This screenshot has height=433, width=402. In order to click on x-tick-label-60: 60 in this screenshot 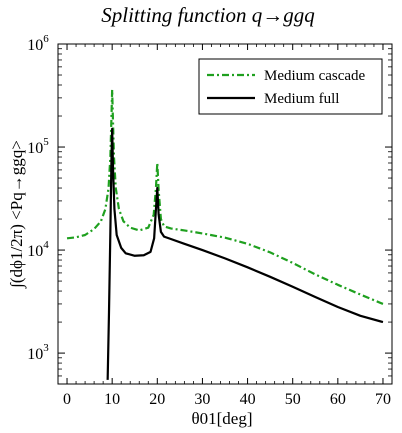, I will do `click(338, 399)`.